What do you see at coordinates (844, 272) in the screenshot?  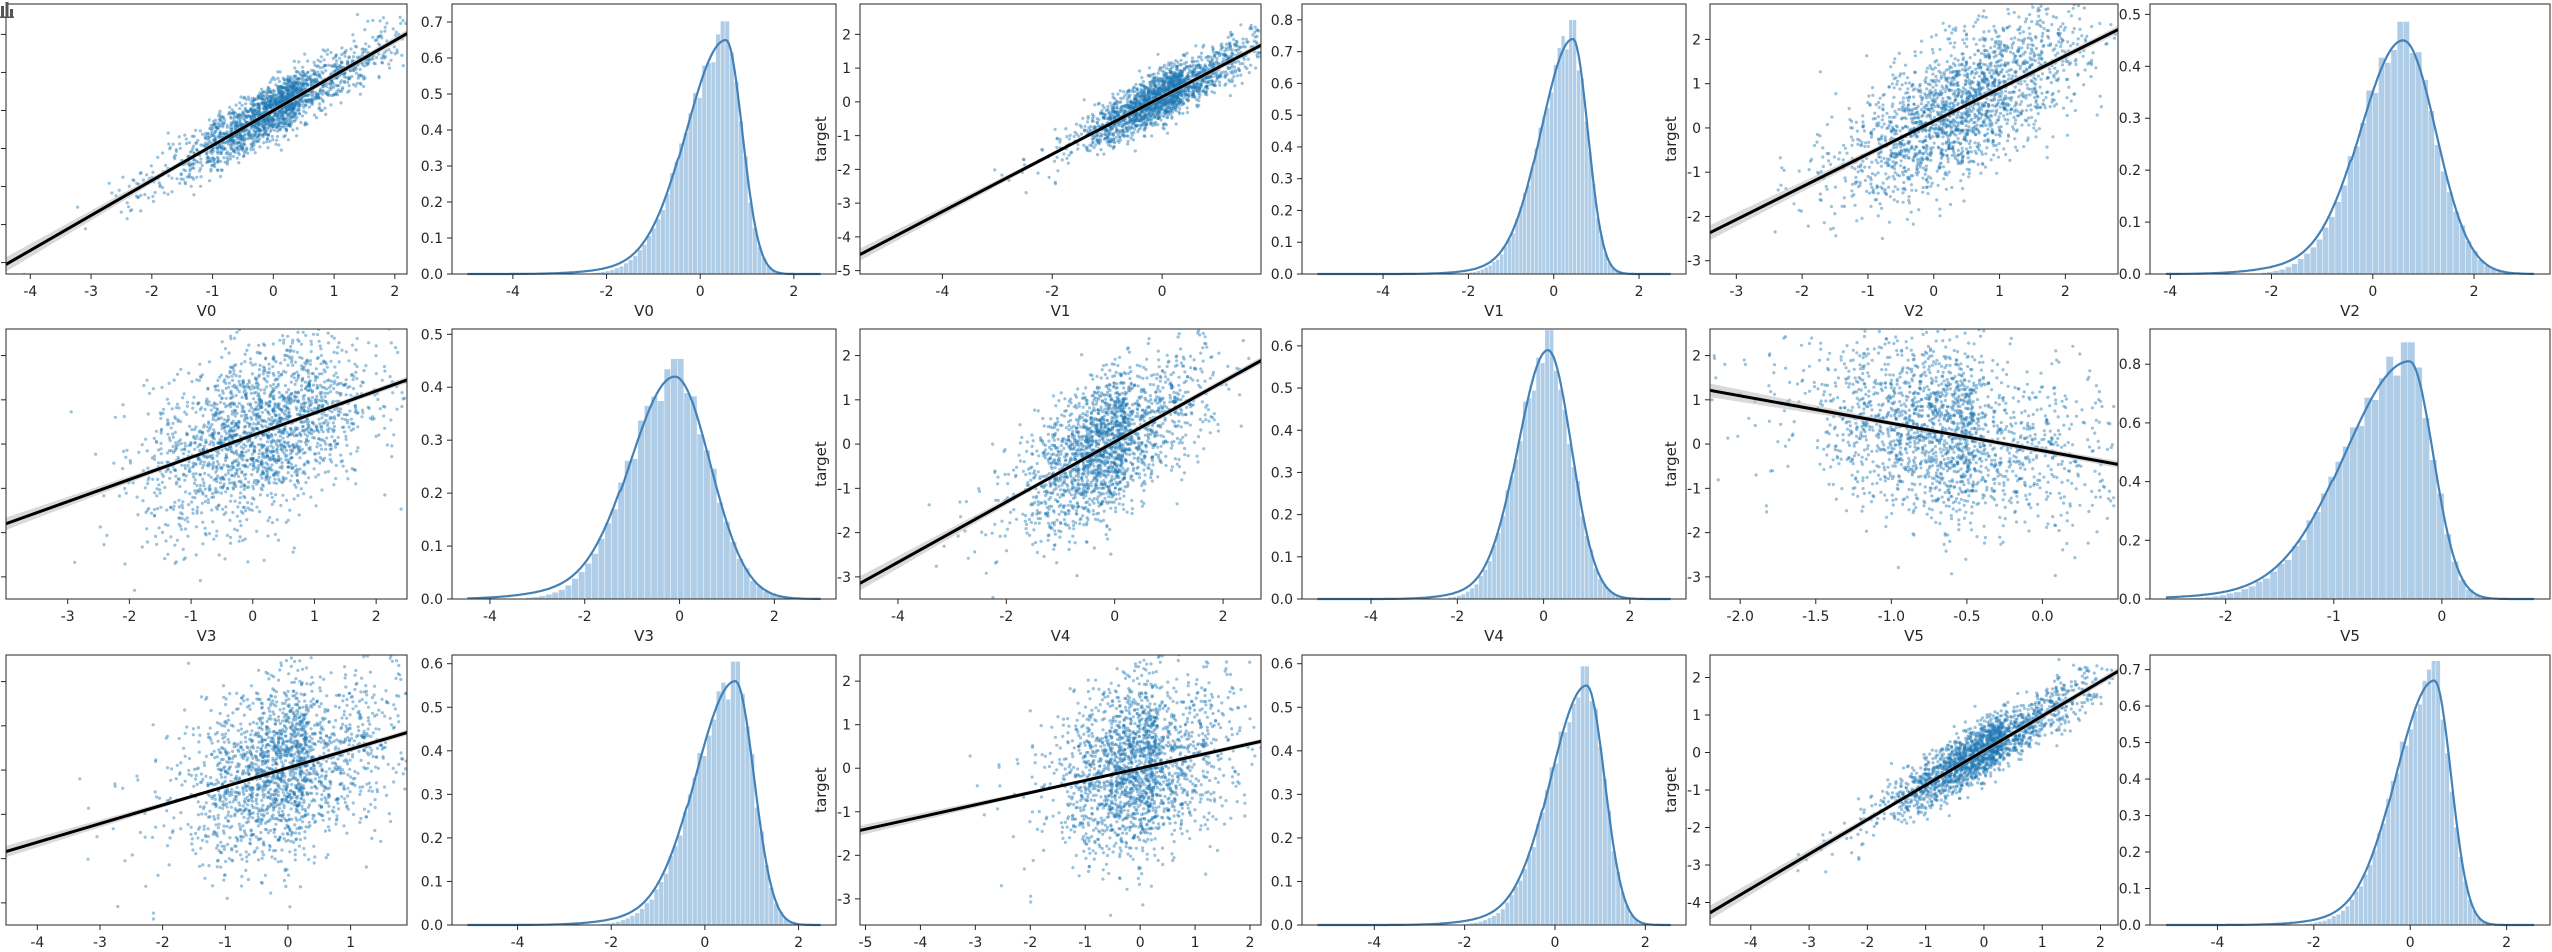 I see `y-tick-label: -5` at bounding box center [844, 272].